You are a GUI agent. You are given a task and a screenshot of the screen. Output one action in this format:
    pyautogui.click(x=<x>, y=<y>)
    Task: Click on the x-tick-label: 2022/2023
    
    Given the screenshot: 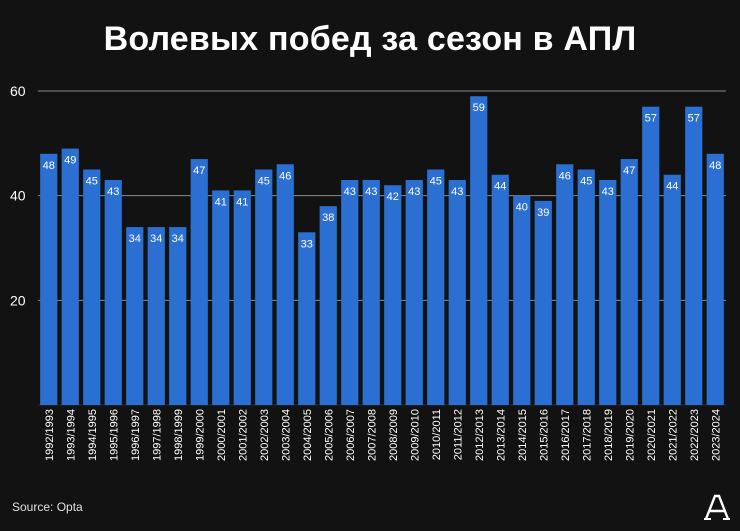 What is the action you would take?
    pyautogui.click(x=695, y=435)
    